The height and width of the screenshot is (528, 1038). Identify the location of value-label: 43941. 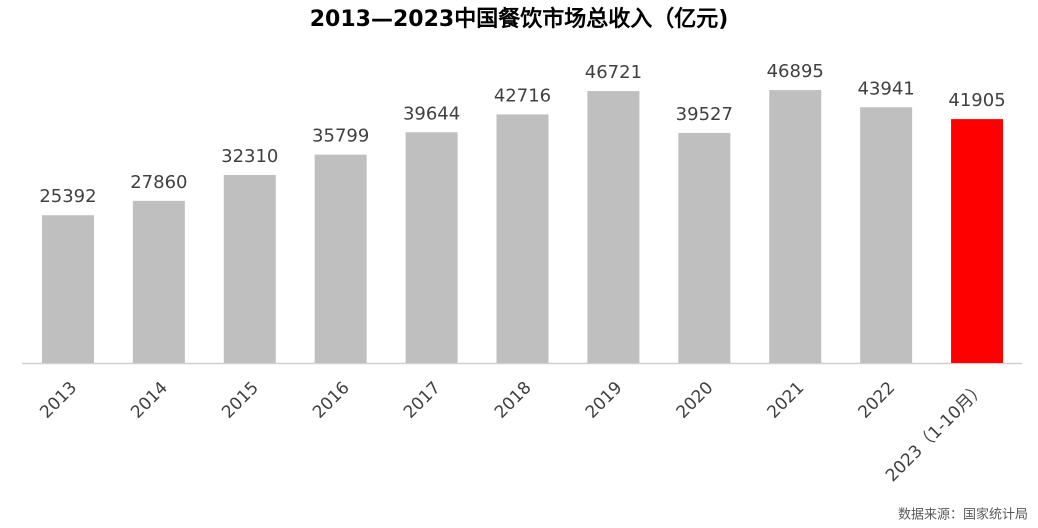
(886, 88).